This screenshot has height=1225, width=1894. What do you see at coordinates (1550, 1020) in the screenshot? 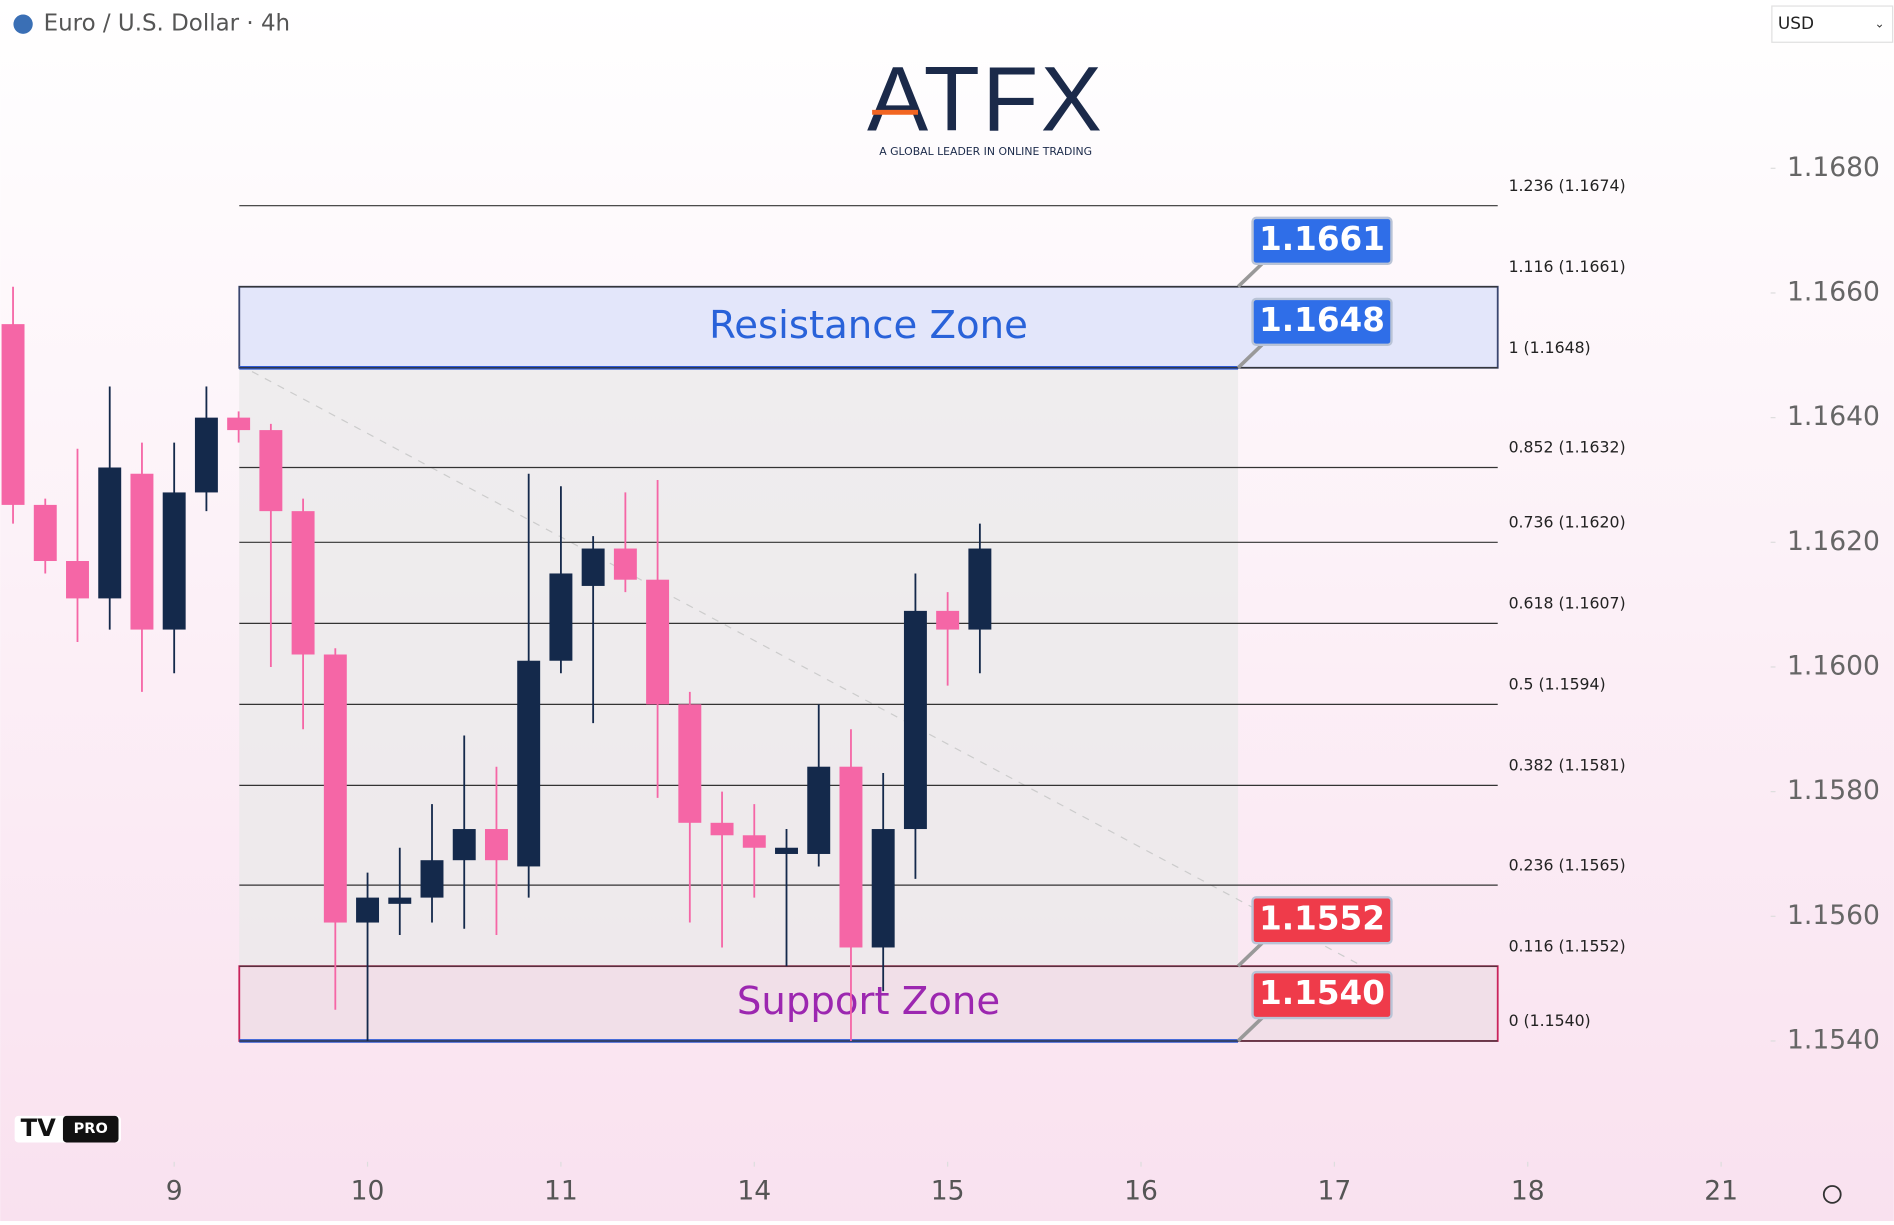
I see `fib-label: 0 (1.1540)` at bounding box center [1550, 1020].